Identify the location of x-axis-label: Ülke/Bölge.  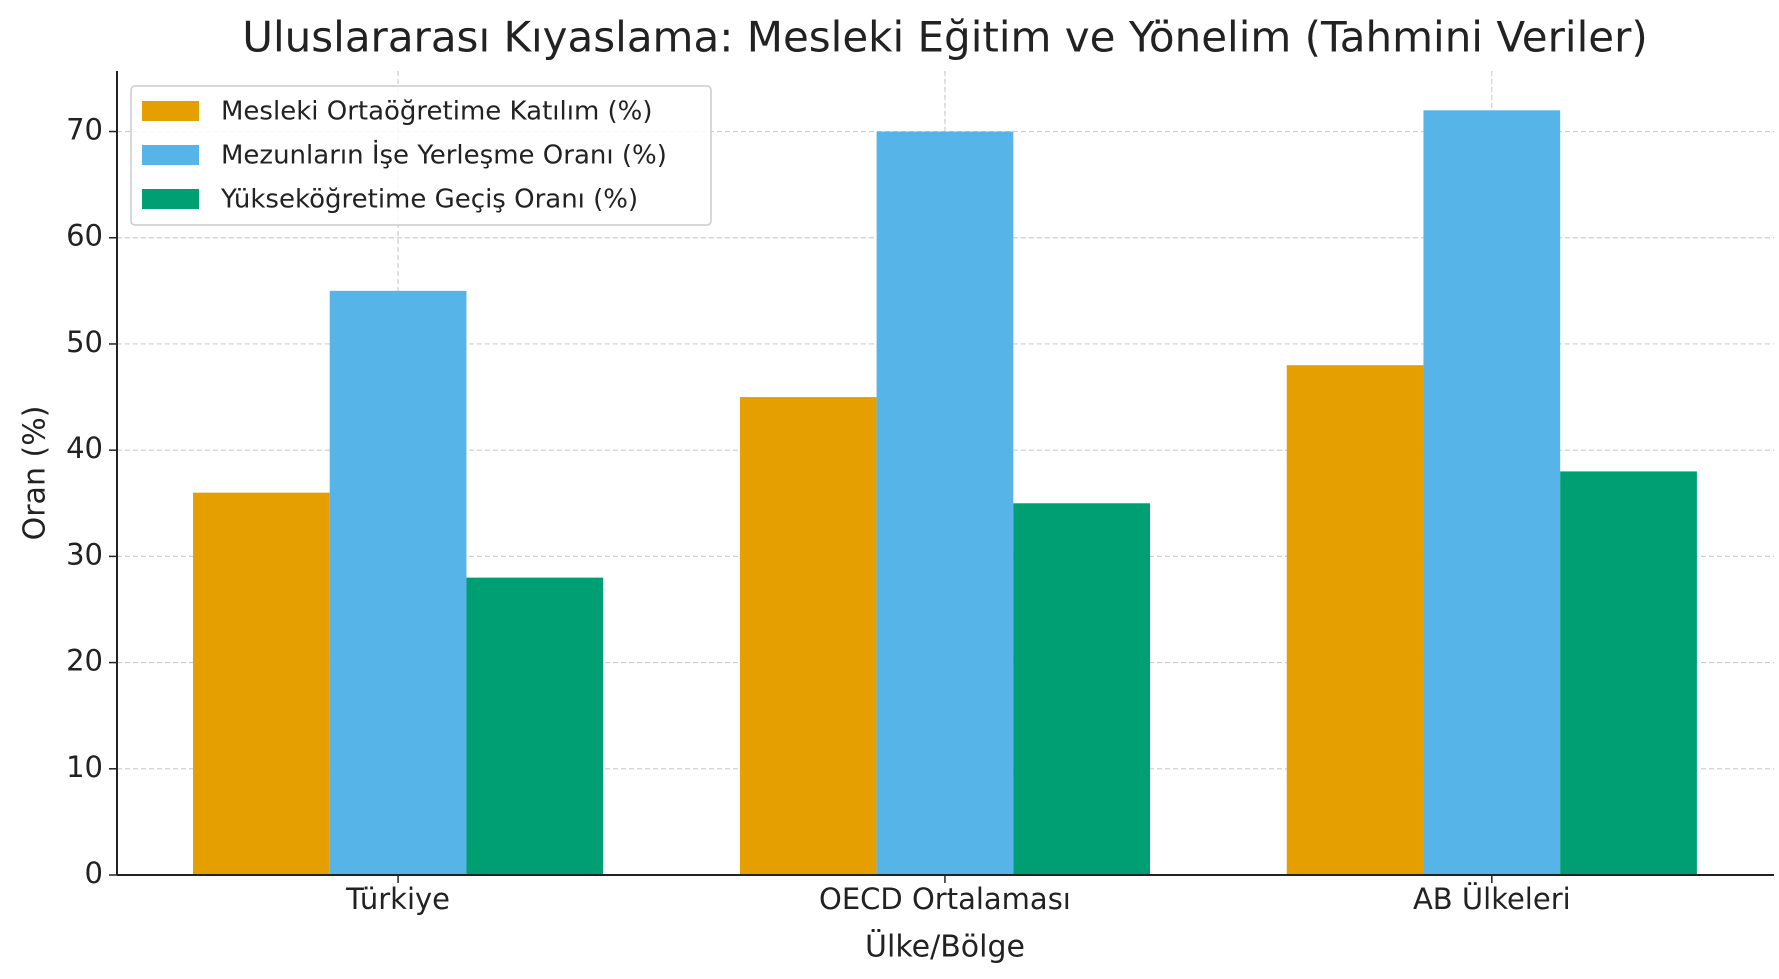
(945, 947).